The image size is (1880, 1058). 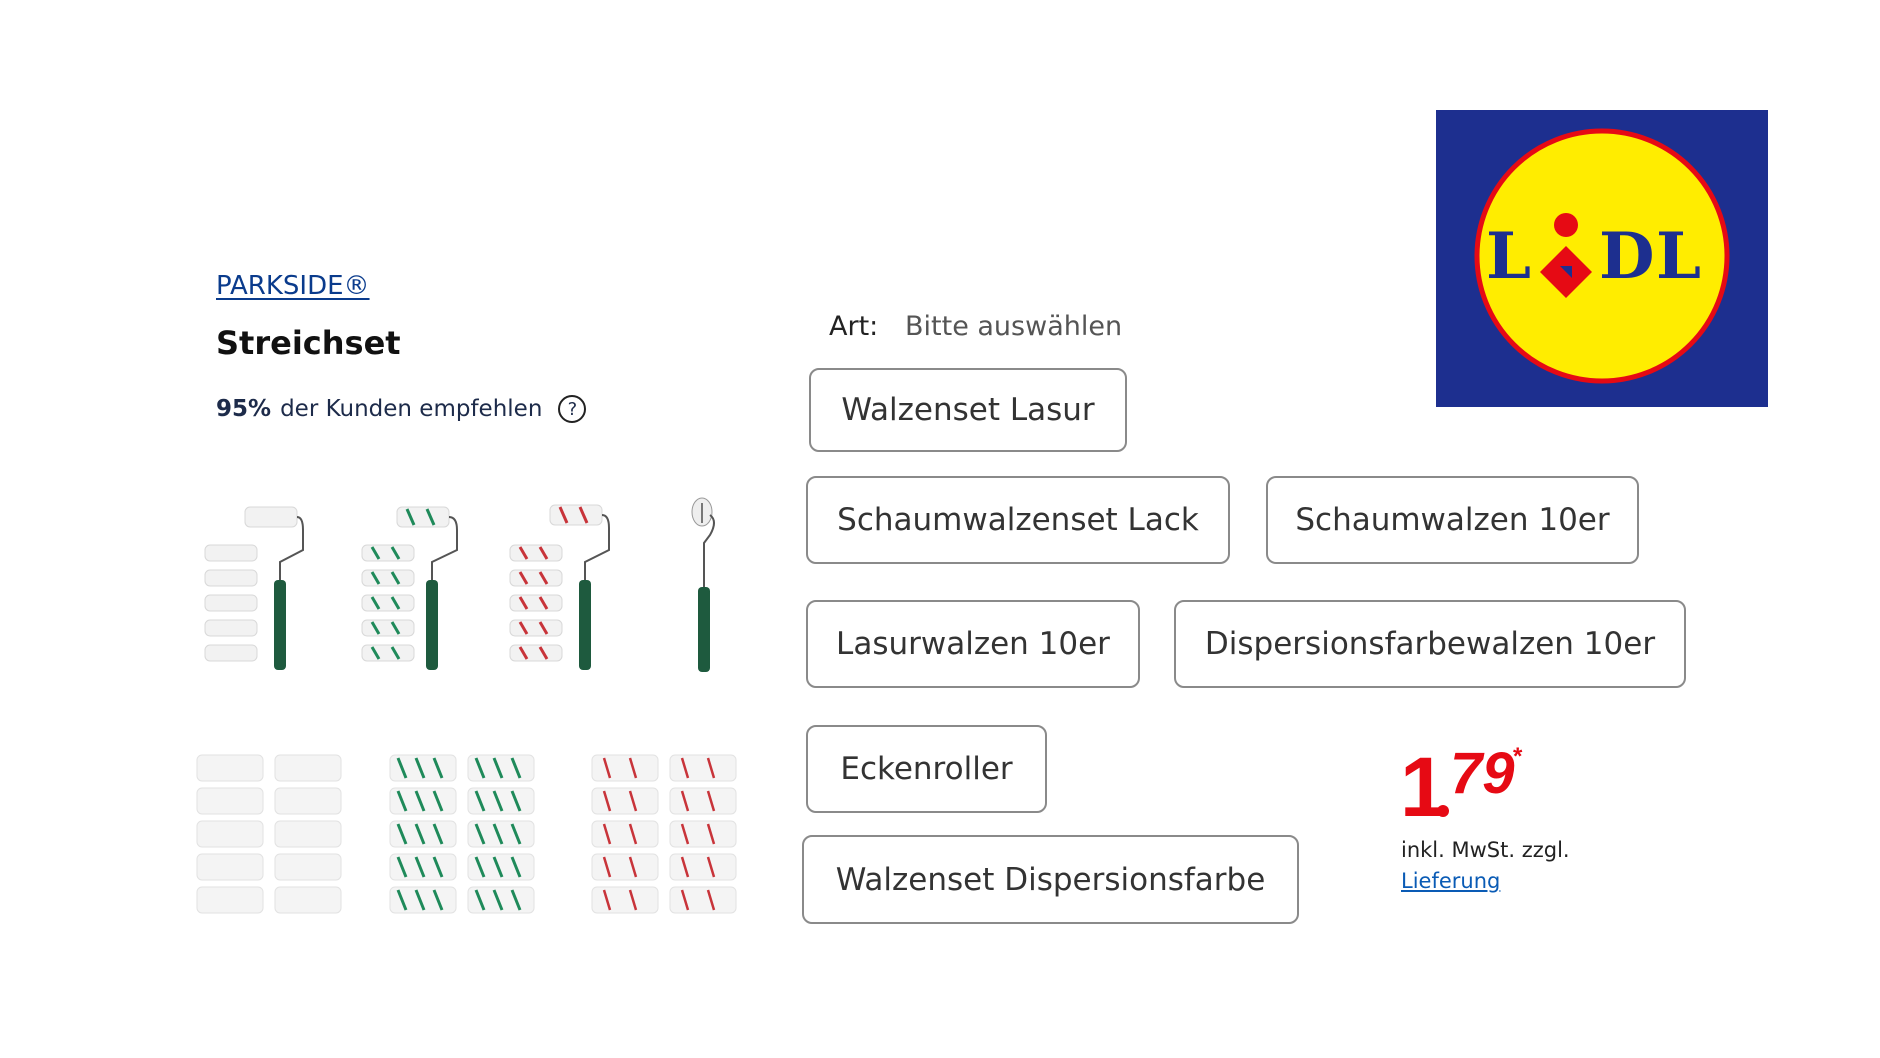 What do you see at coordinates (1050, 879) in the screenshot?
I see `option-walzenset-dispersionsfarbe: Walzenset Dispersionsfarbe` at bounding box center [1050, 879].